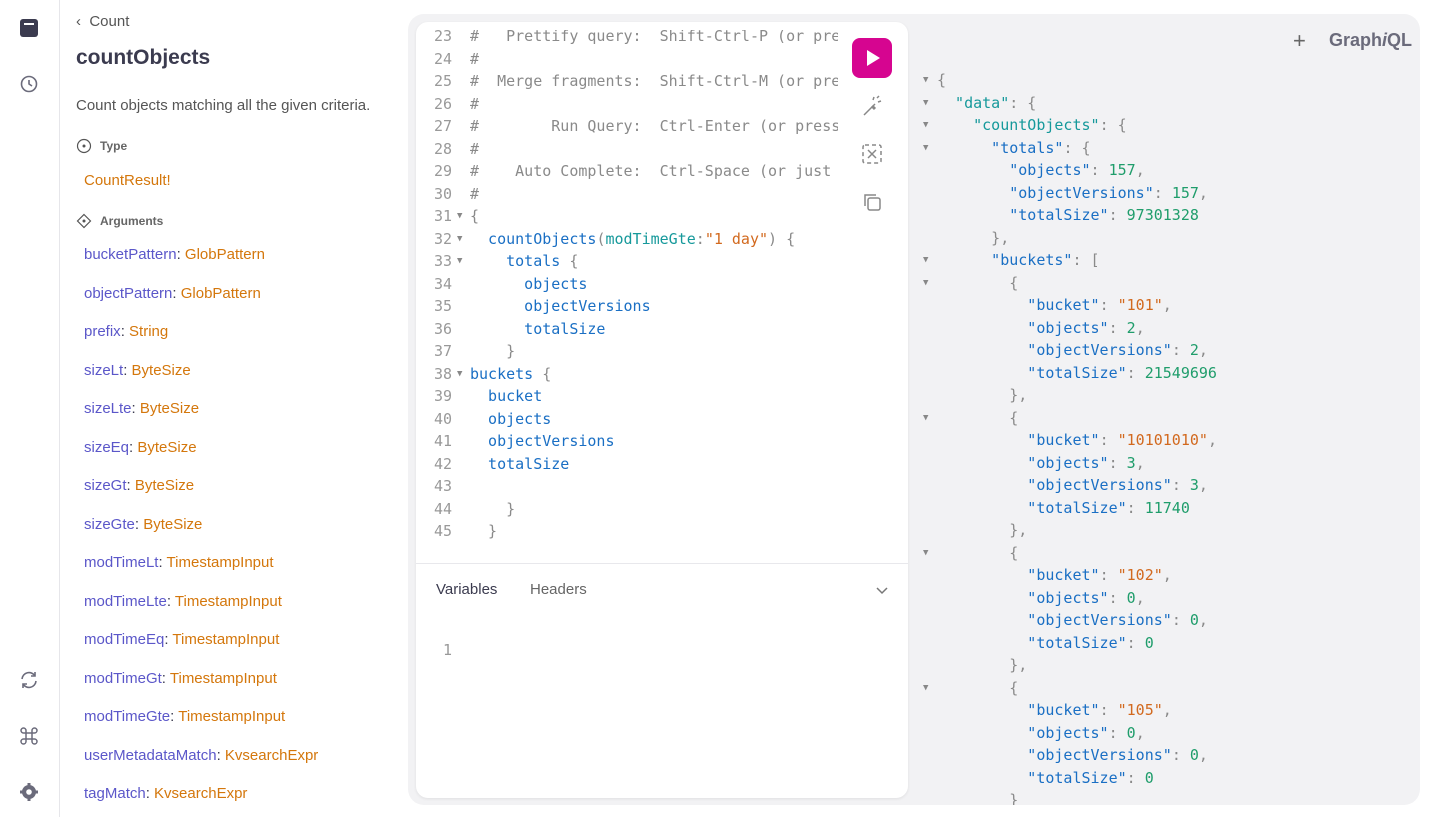 This screenshot has height=817, width=1432. What do you see at coordinates (442, 508) in the screenshot?
I see `line-number: 44` at bounding box center [442, 508].